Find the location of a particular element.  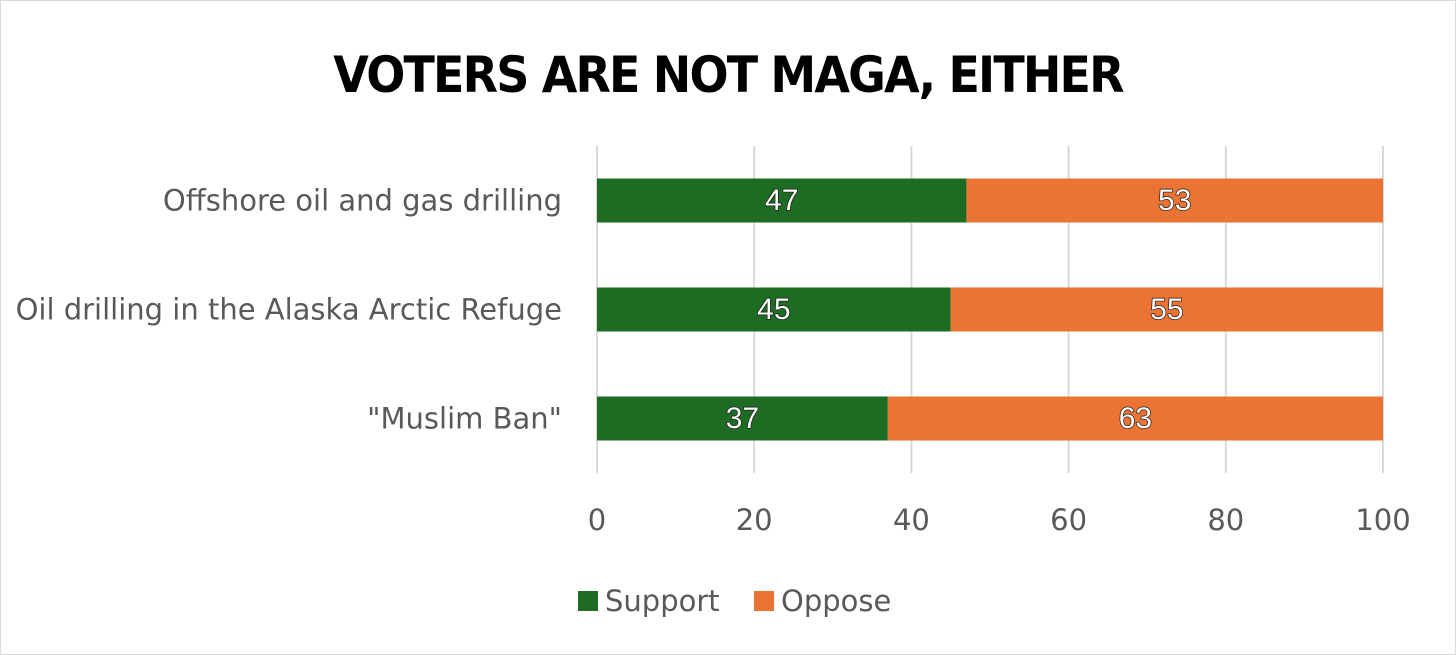

category-label-0: Offshore oil and gas drilling is located at coordinates (362, 201).